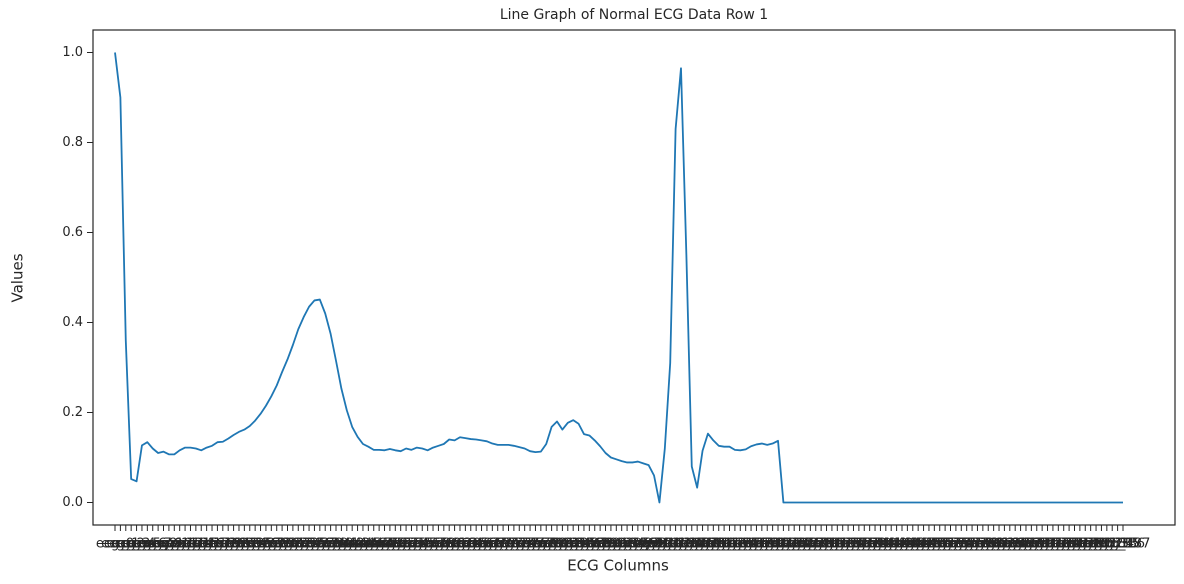  What do you see at coordinates (260, 544) in the screenshot?
I see `x-tick-label: ecg_27` at bounding box center [260, 544].